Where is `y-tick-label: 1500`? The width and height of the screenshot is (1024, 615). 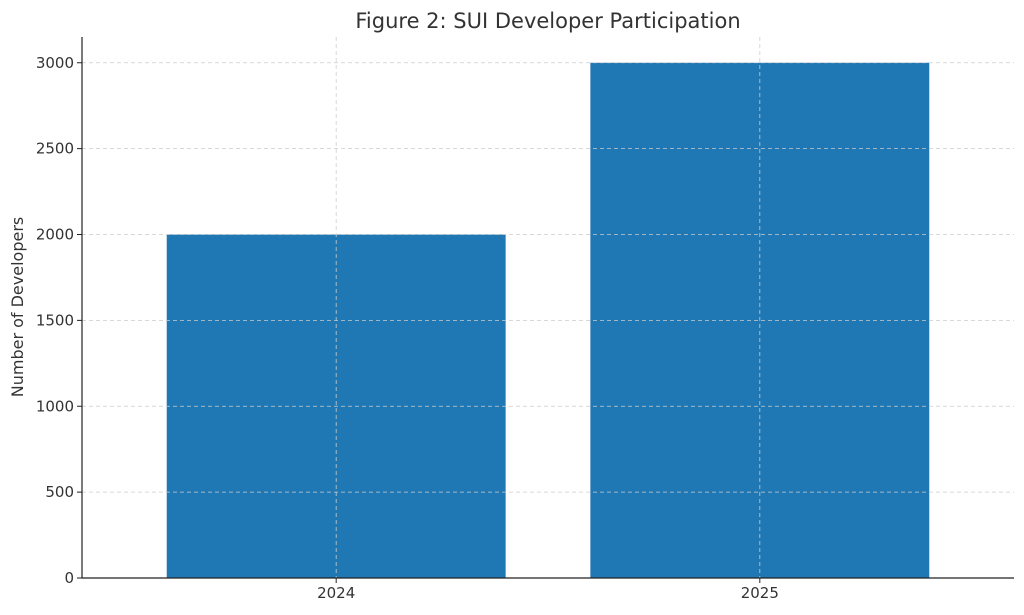 y-tick-label: 1500 is located at coordinates (55, 320).